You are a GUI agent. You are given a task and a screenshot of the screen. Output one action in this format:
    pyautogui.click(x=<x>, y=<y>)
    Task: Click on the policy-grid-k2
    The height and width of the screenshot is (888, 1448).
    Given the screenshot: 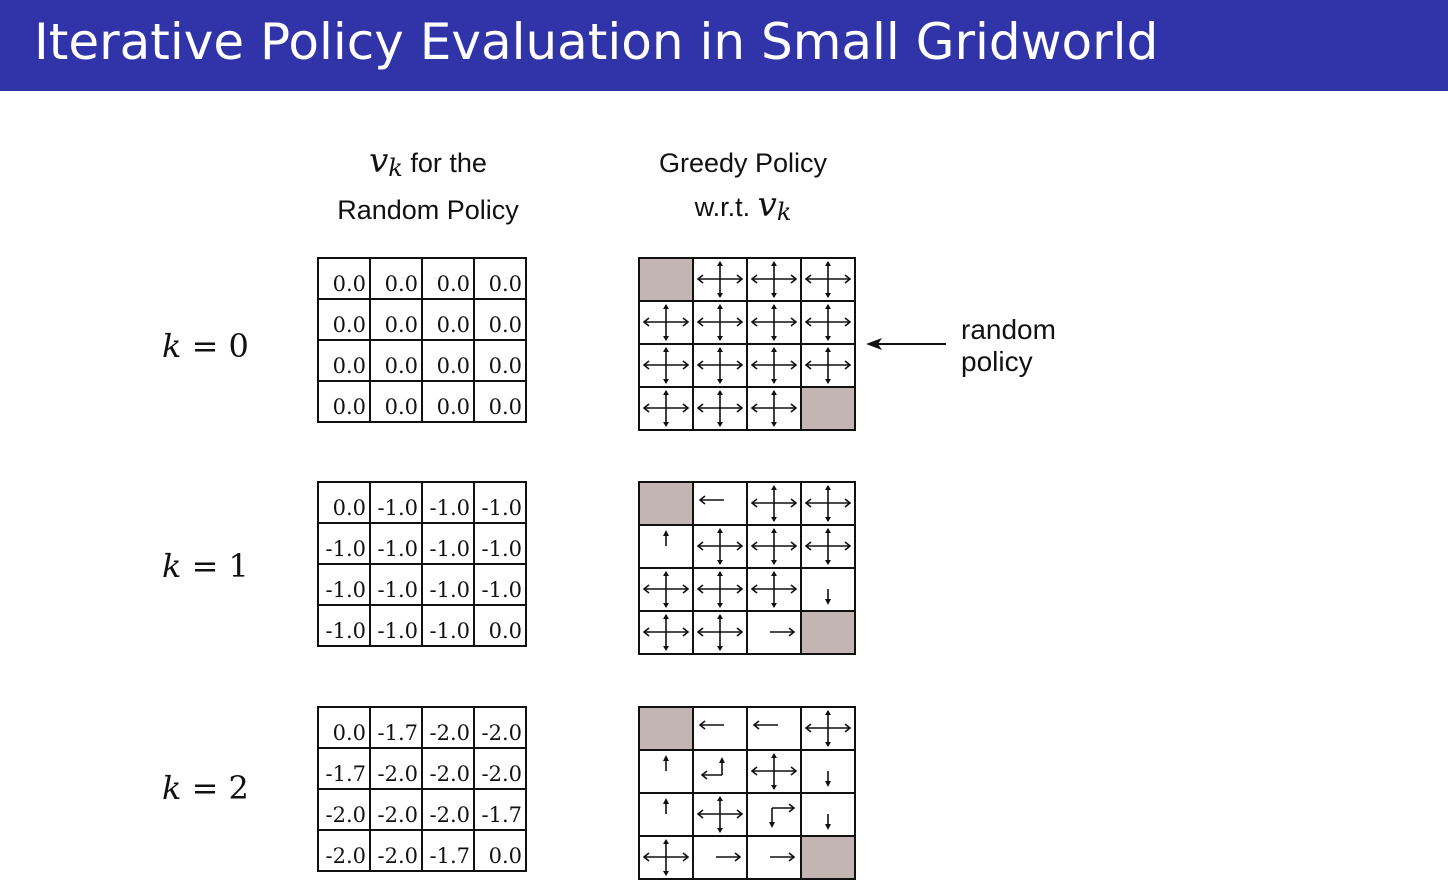 What is the action you would take?
    pyautogui.click(x=747, y=793)
    